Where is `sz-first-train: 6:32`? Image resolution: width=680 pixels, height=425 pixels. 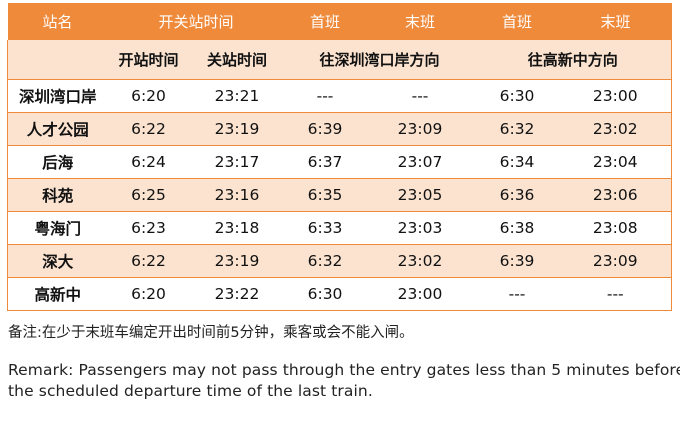
sz-first-train: 6:32 is located at coordinates (325, 261).